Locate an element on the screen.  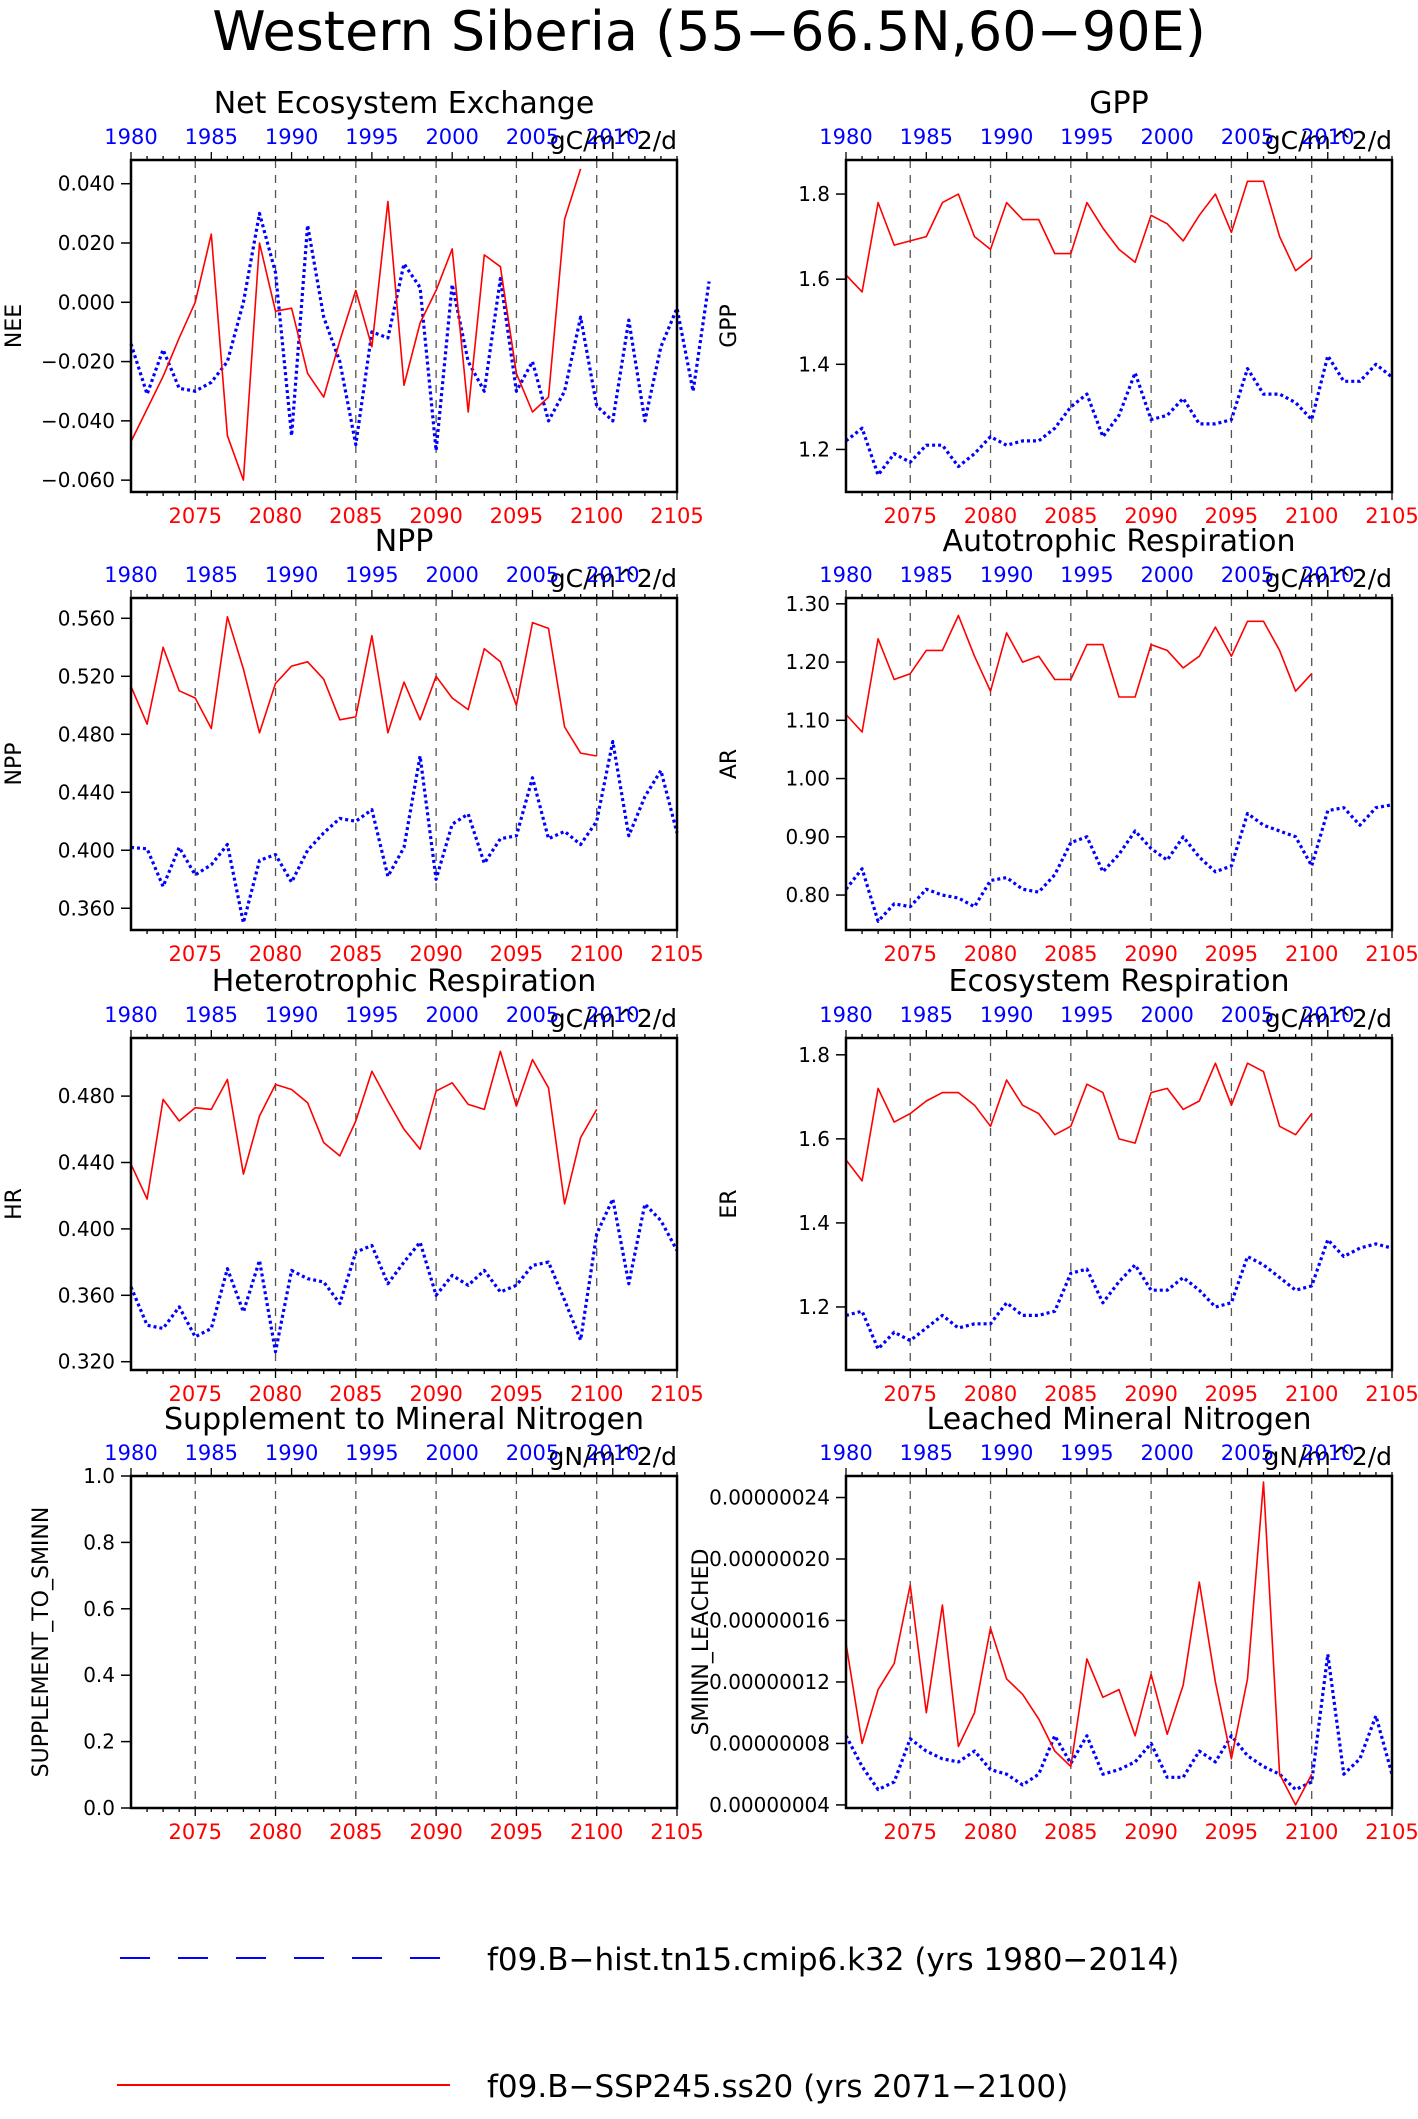
y-tick-label: 1.6 is located at coordinates (814, 279).